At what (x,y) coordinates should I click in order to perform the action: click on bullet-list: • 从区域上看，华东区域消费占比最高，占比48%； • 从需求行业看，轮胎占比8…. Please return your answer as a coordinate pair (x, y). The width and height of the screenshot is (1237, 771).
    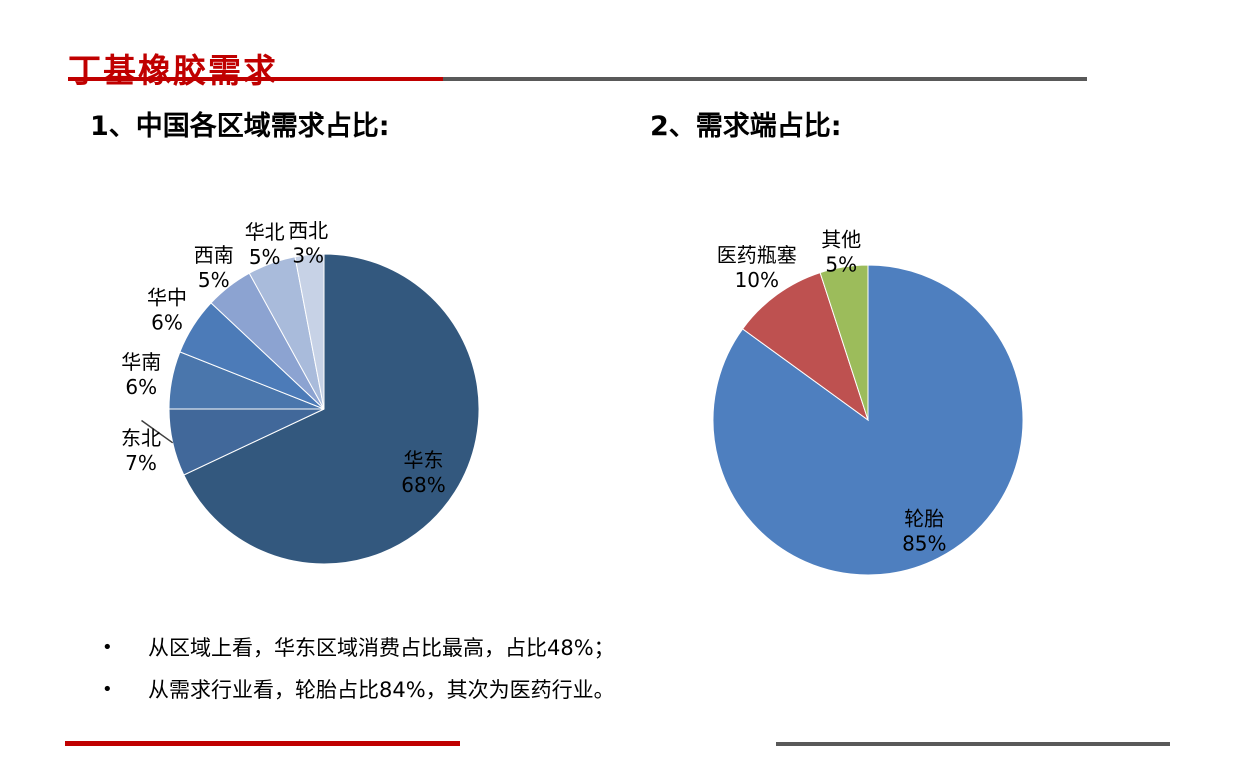
    Looking at the image, I should click on (382, 676).